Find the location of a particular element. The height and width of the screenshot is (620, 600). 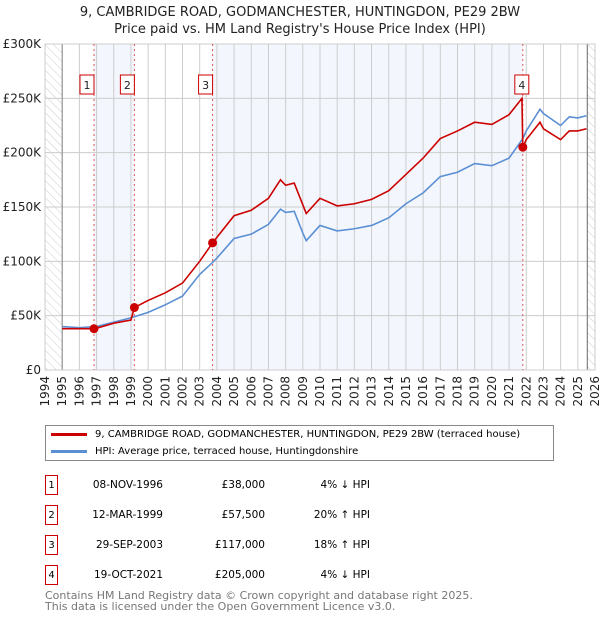

x-tick-label: 2009 is located at coordinates (303, 391).